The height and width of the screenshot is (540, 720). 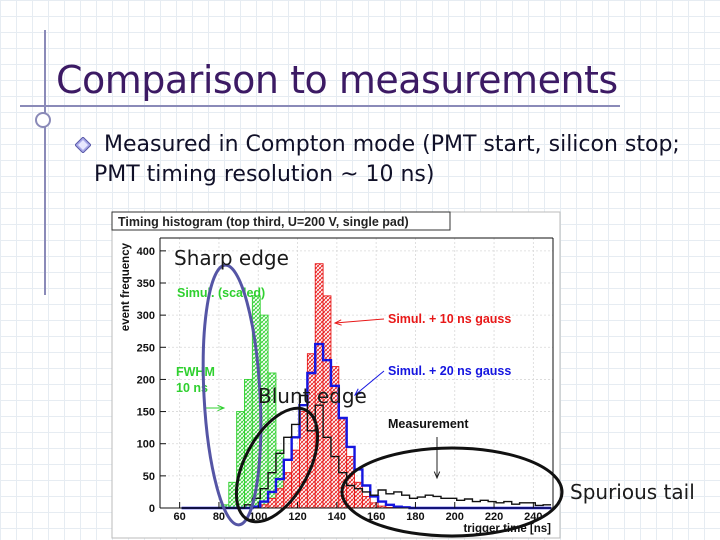 I want to click on spurious-tail-label: Spurious tail, so click(x=632, y=492).